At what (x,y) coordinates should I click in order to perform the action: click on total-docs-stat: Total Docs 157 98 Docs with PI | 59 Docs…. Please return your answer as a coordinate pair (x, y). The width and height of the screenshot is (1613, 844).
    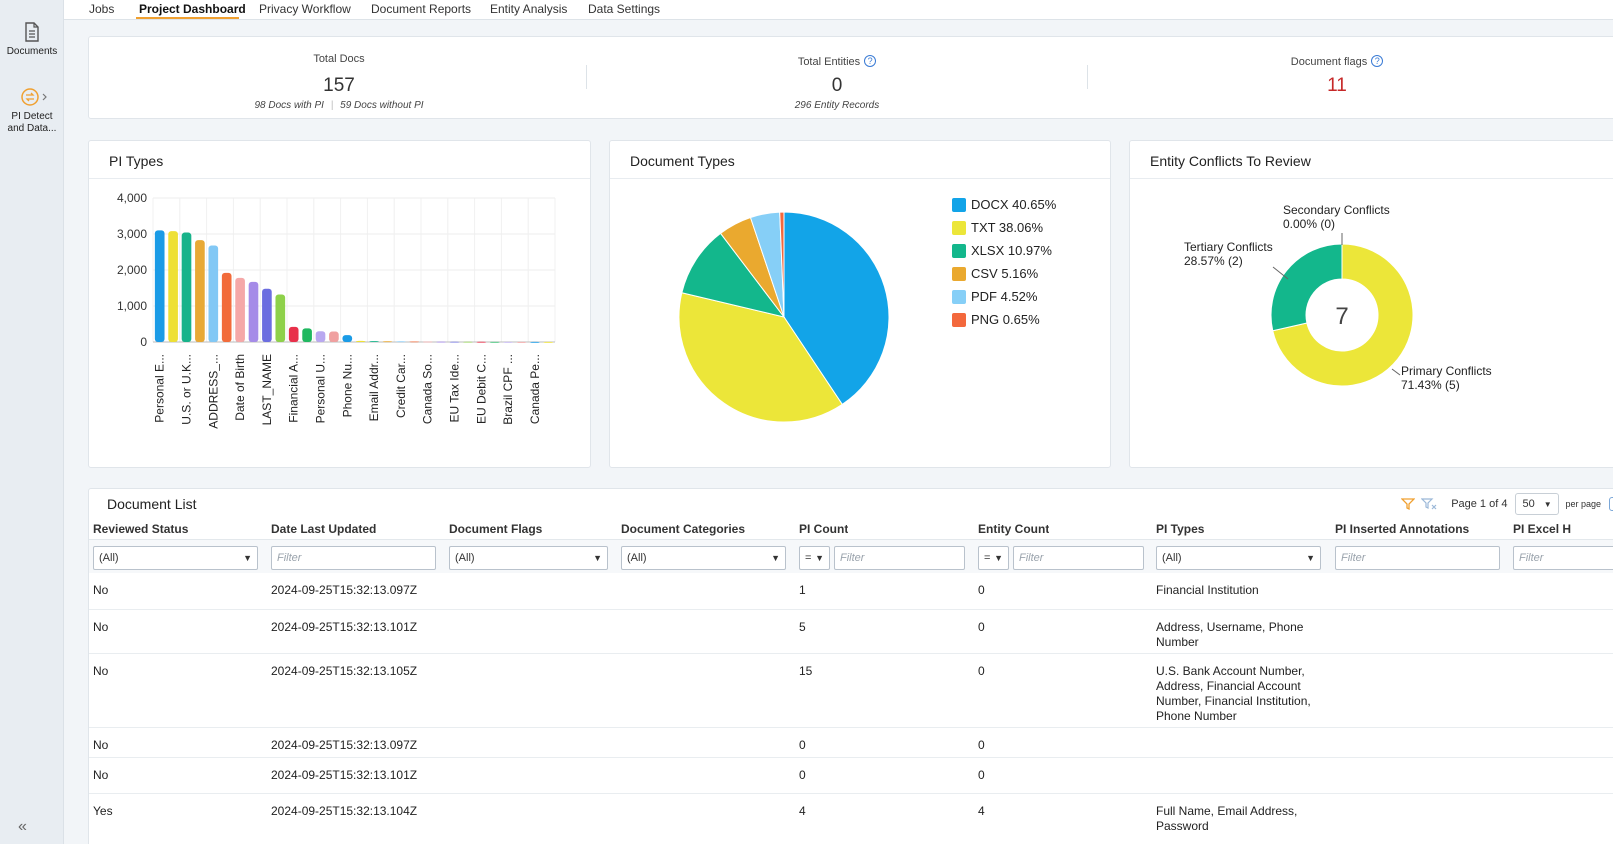
    Looking at the image, I should click on (339, 78).